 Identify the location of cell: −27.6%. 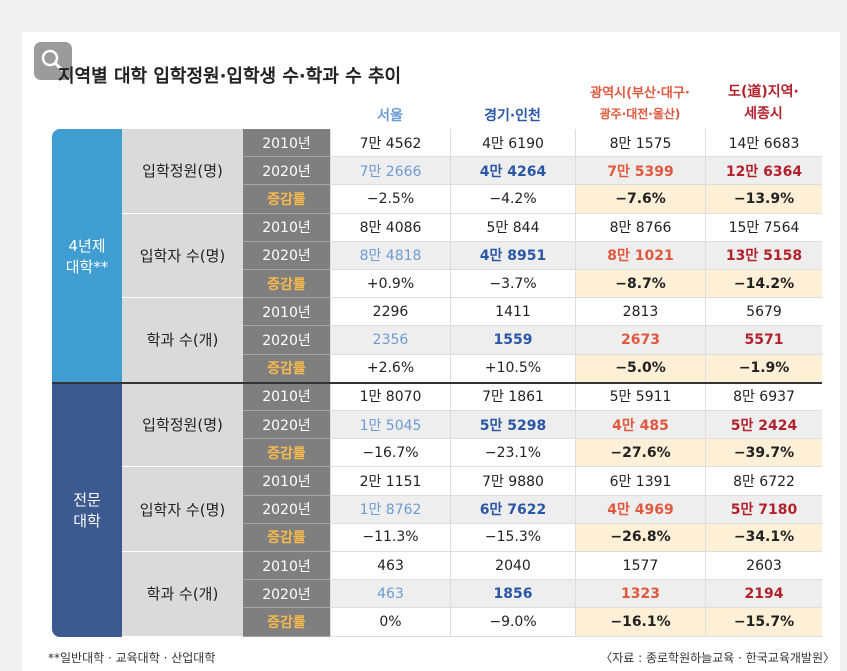
(640, 453).